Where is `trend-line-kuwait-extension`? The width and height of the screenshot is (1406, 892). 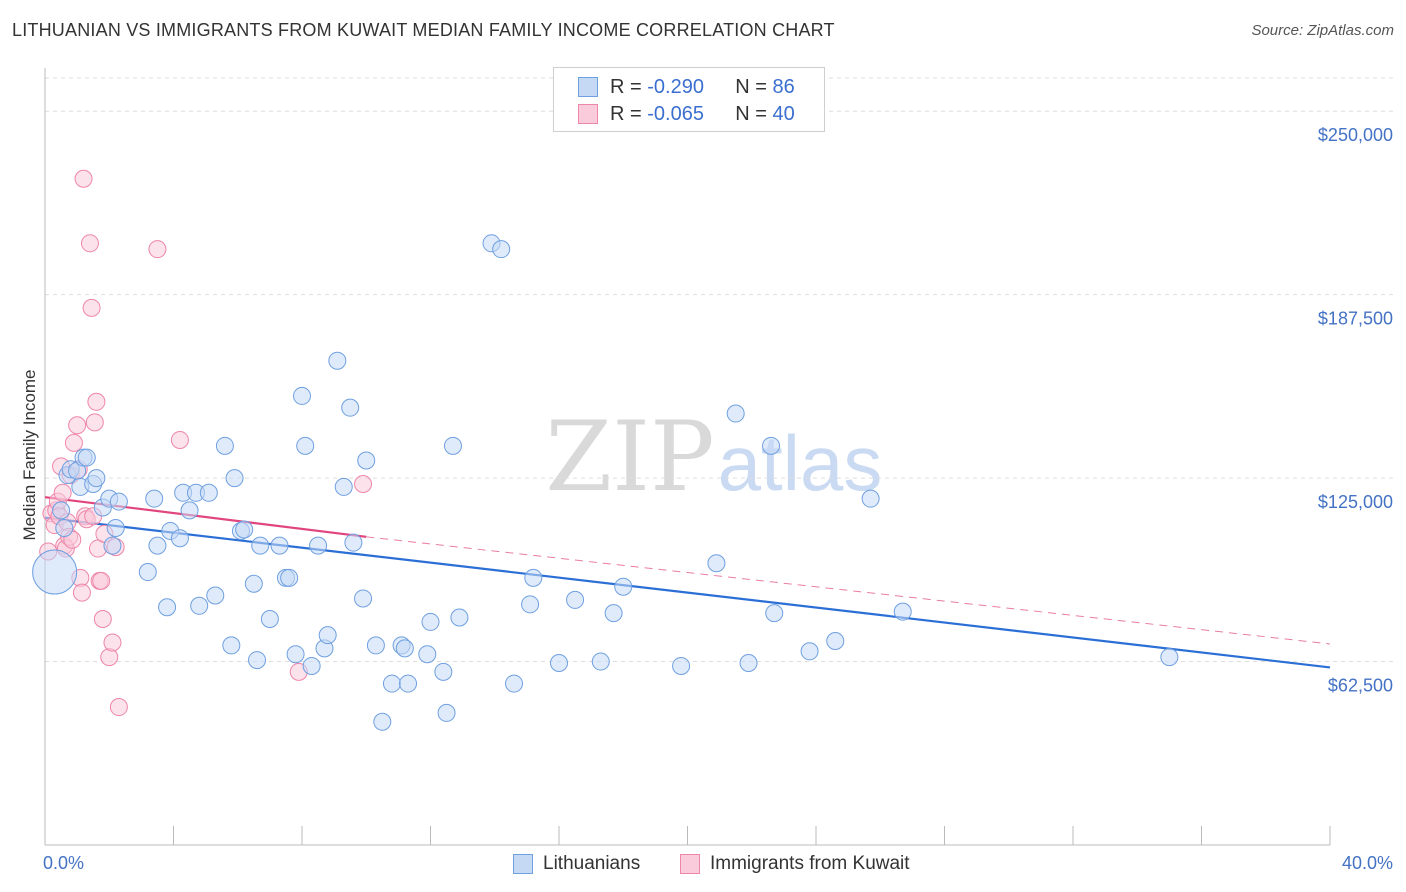 trend-line-kuwait-extension is located at coordinates (848, 590).